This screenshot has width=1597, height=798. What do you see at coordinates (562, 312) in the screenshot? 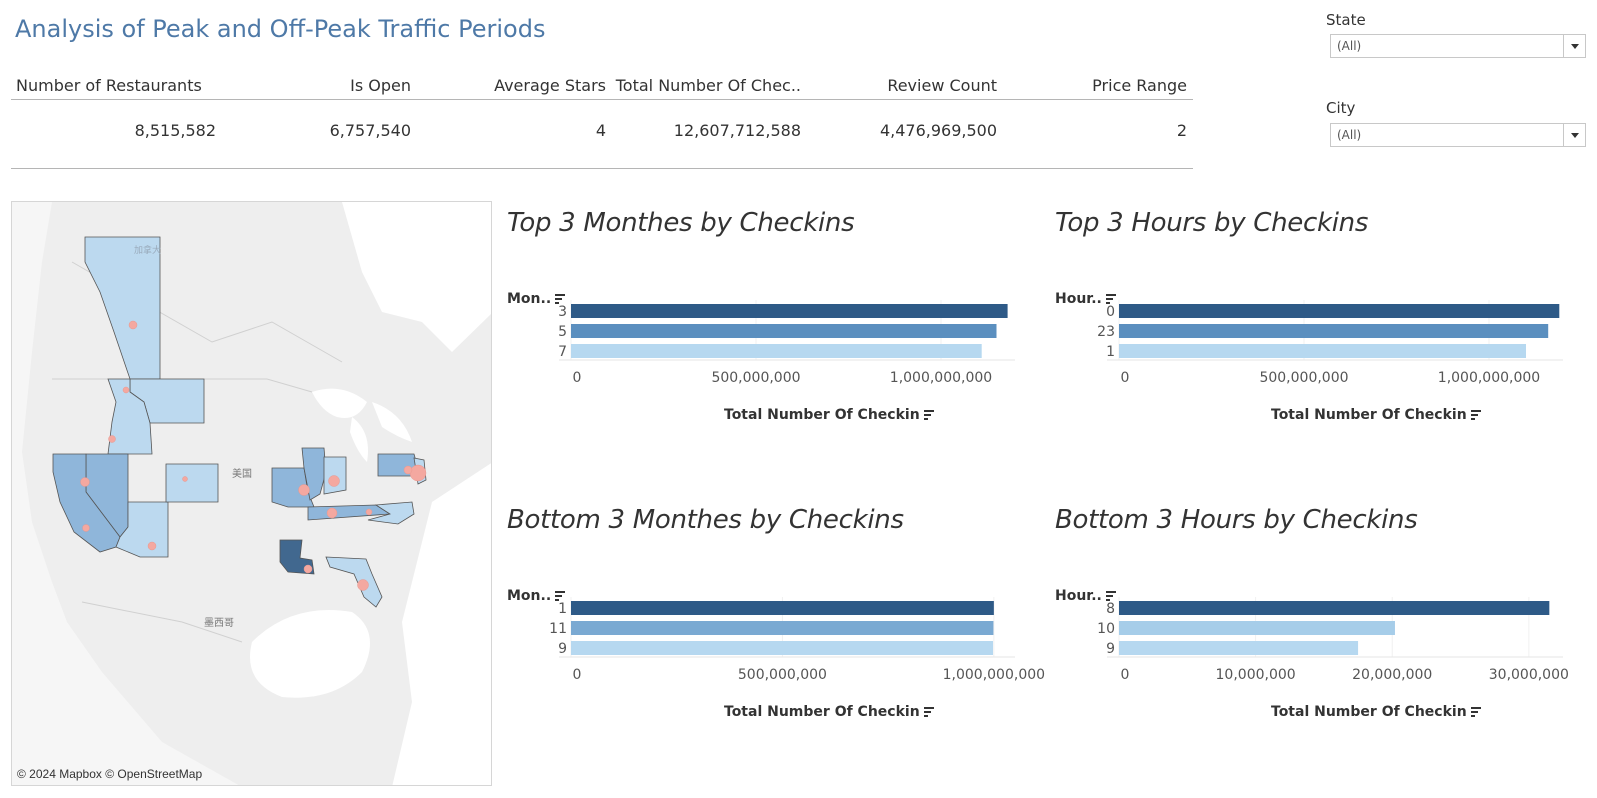
I see `category-label: 3` at bounding box center [562, 312].